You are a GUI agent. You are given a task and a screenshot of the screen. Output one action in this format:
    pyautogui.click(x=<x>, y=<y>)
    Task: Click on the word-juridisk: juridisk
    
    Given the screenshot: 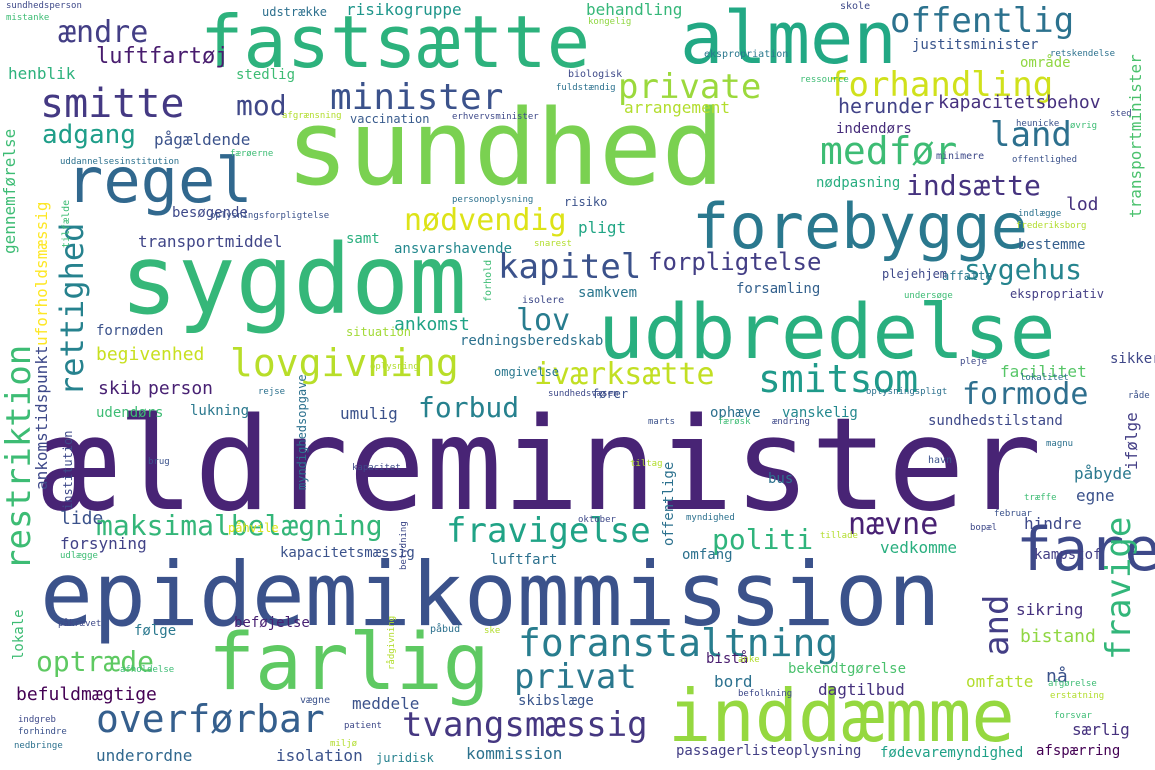 What is the action you would take?
    pyautogui.click(x=405, y=758)
    